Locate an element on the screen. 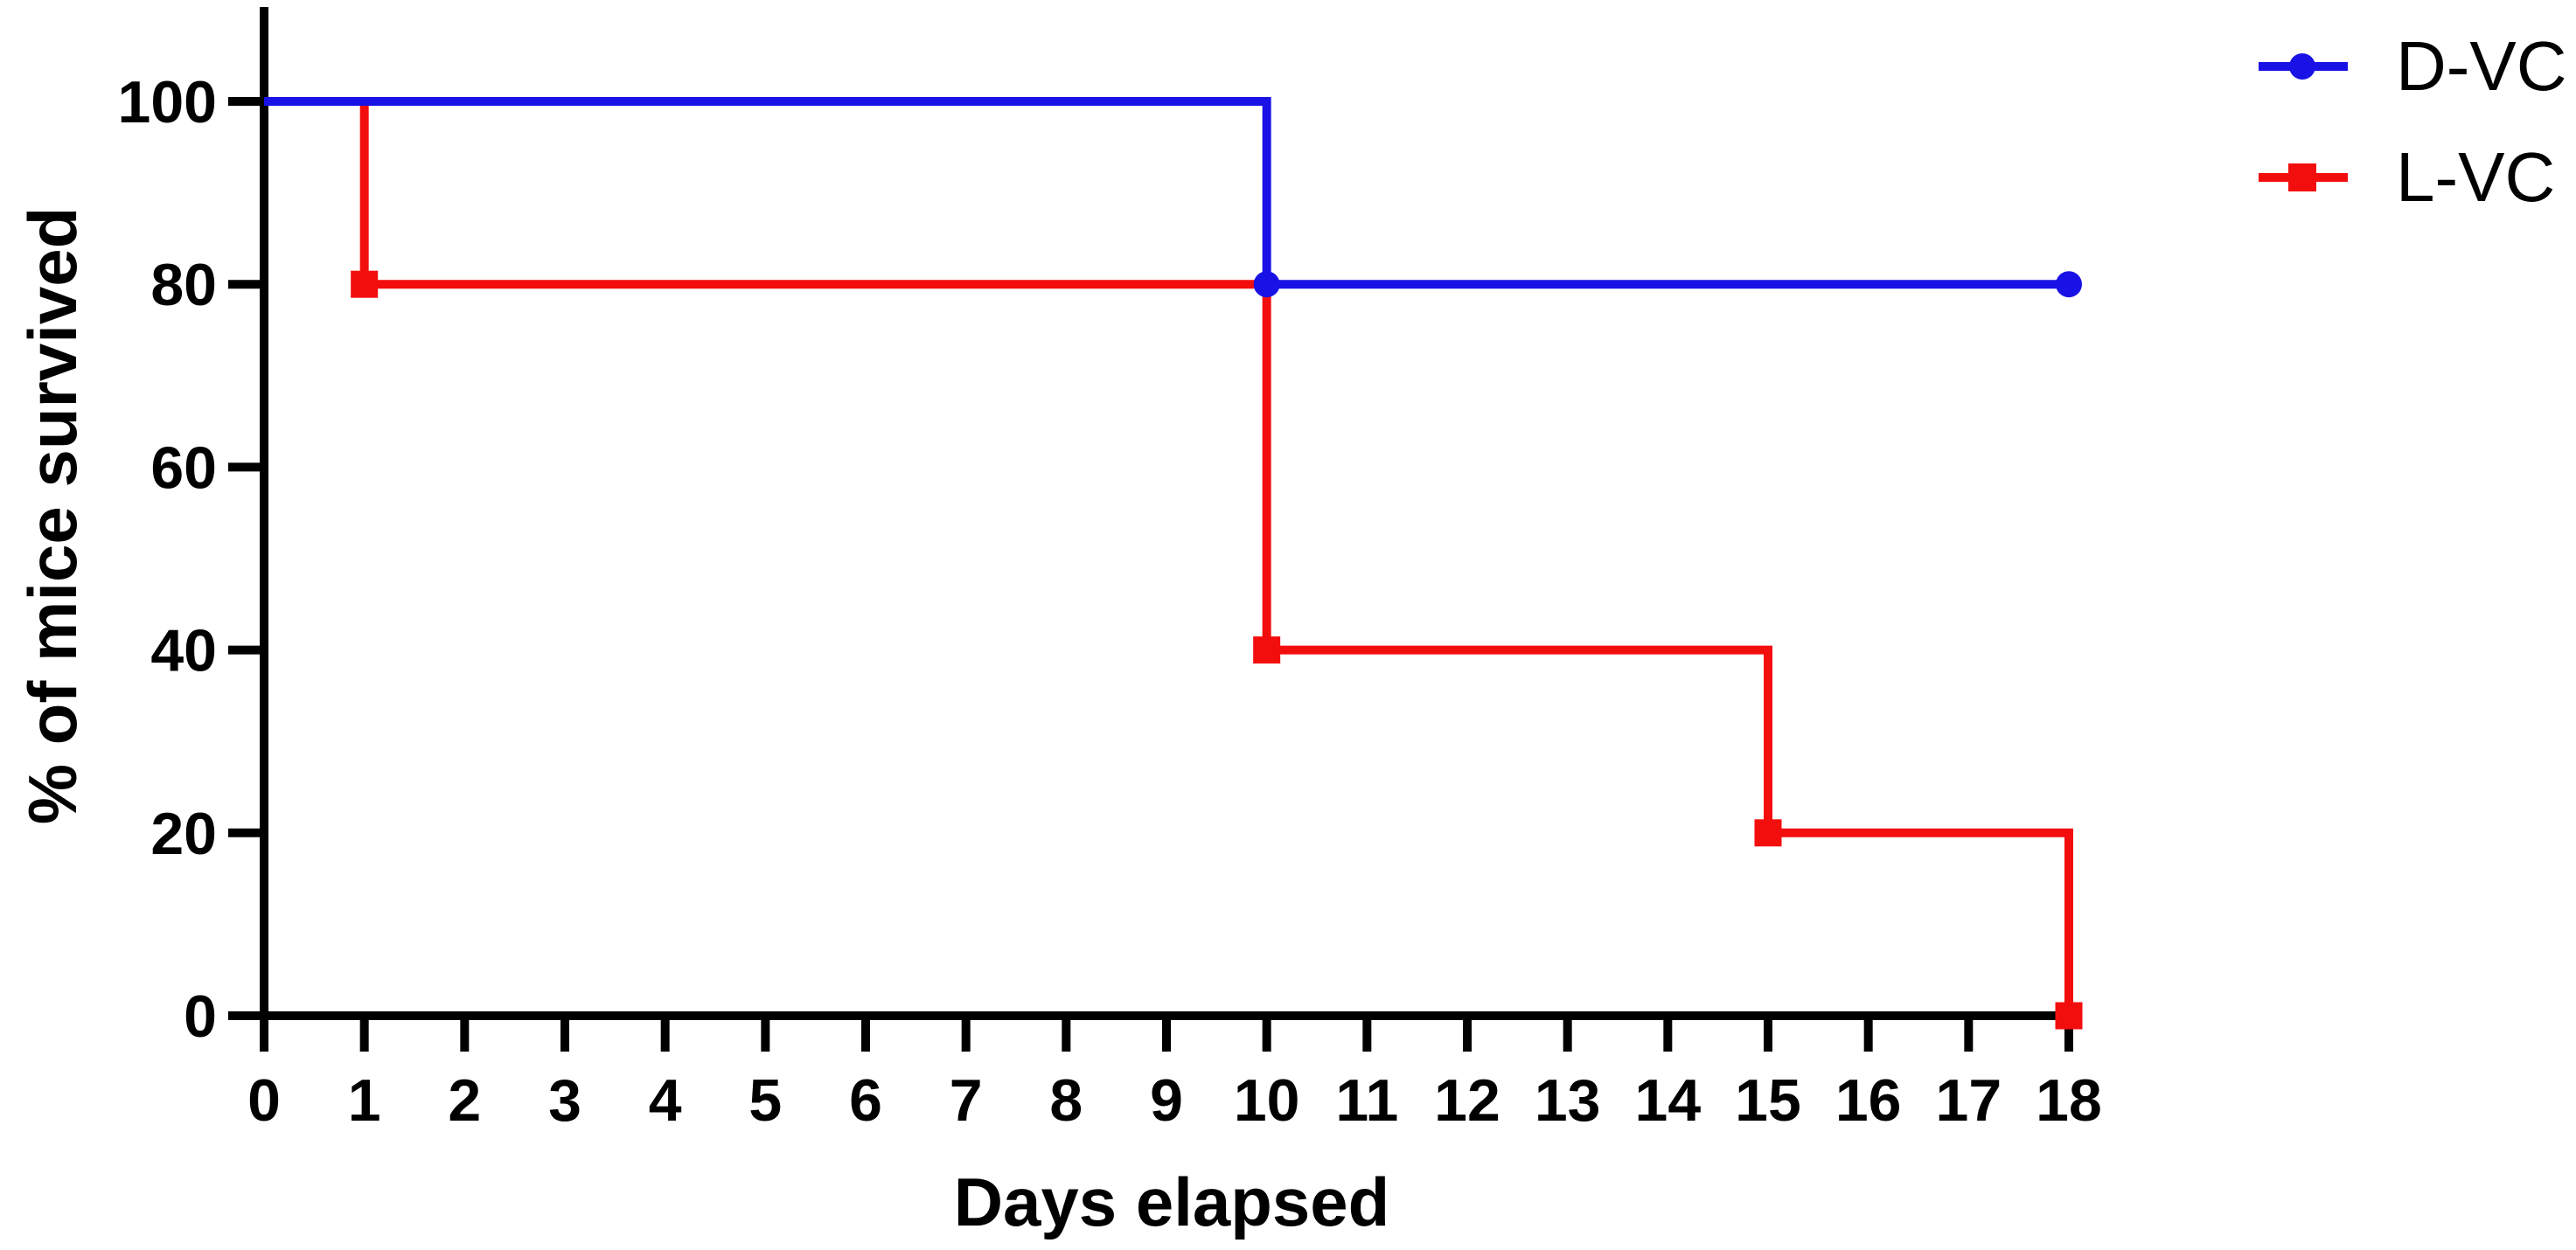 The height and width of the screenshot is (1250, 2576). x-tick-label: 7 is located at coordinates (966, 1100).